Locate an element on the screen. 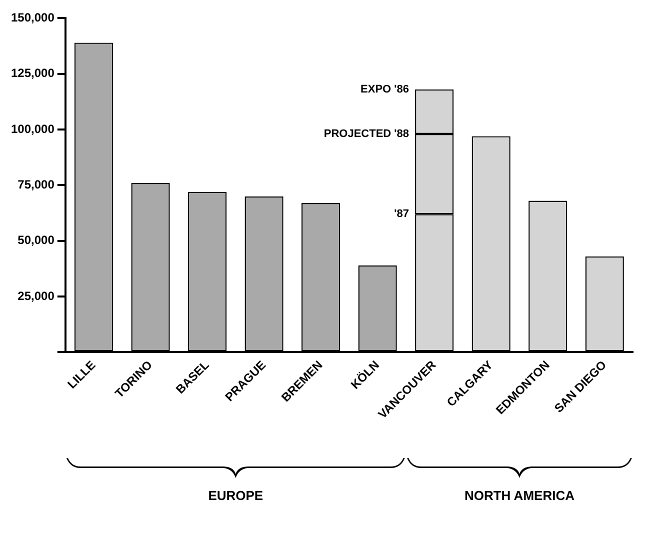  annotation: EXPO '86 is located at coordinates (385, 89).